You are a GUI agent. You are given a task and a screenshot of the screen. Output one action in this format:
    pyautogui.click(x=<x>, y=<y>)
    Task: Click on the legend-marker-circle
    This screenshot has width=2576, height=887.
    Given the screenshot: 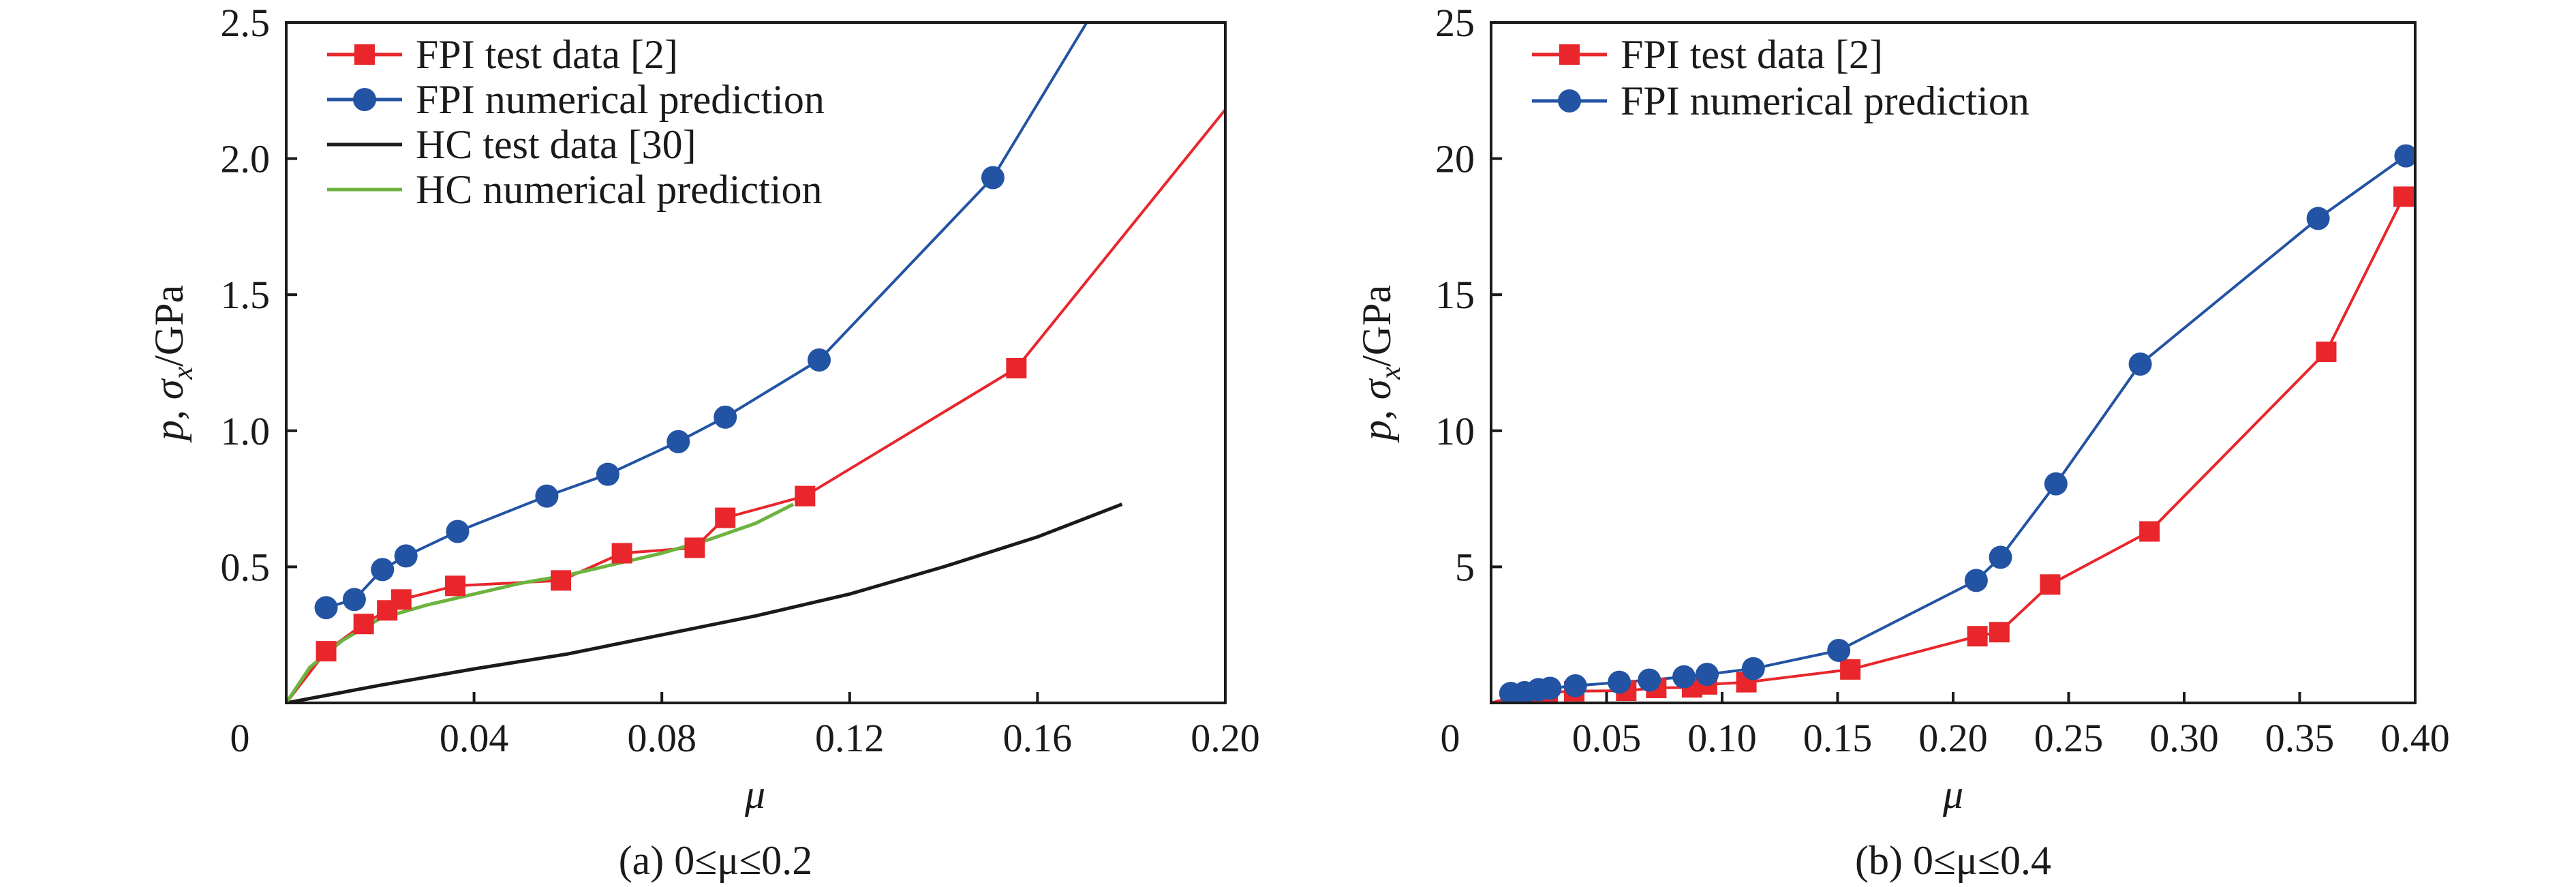 What is the action you would take?
    pyautogui.click(x=1569, y=100)
    